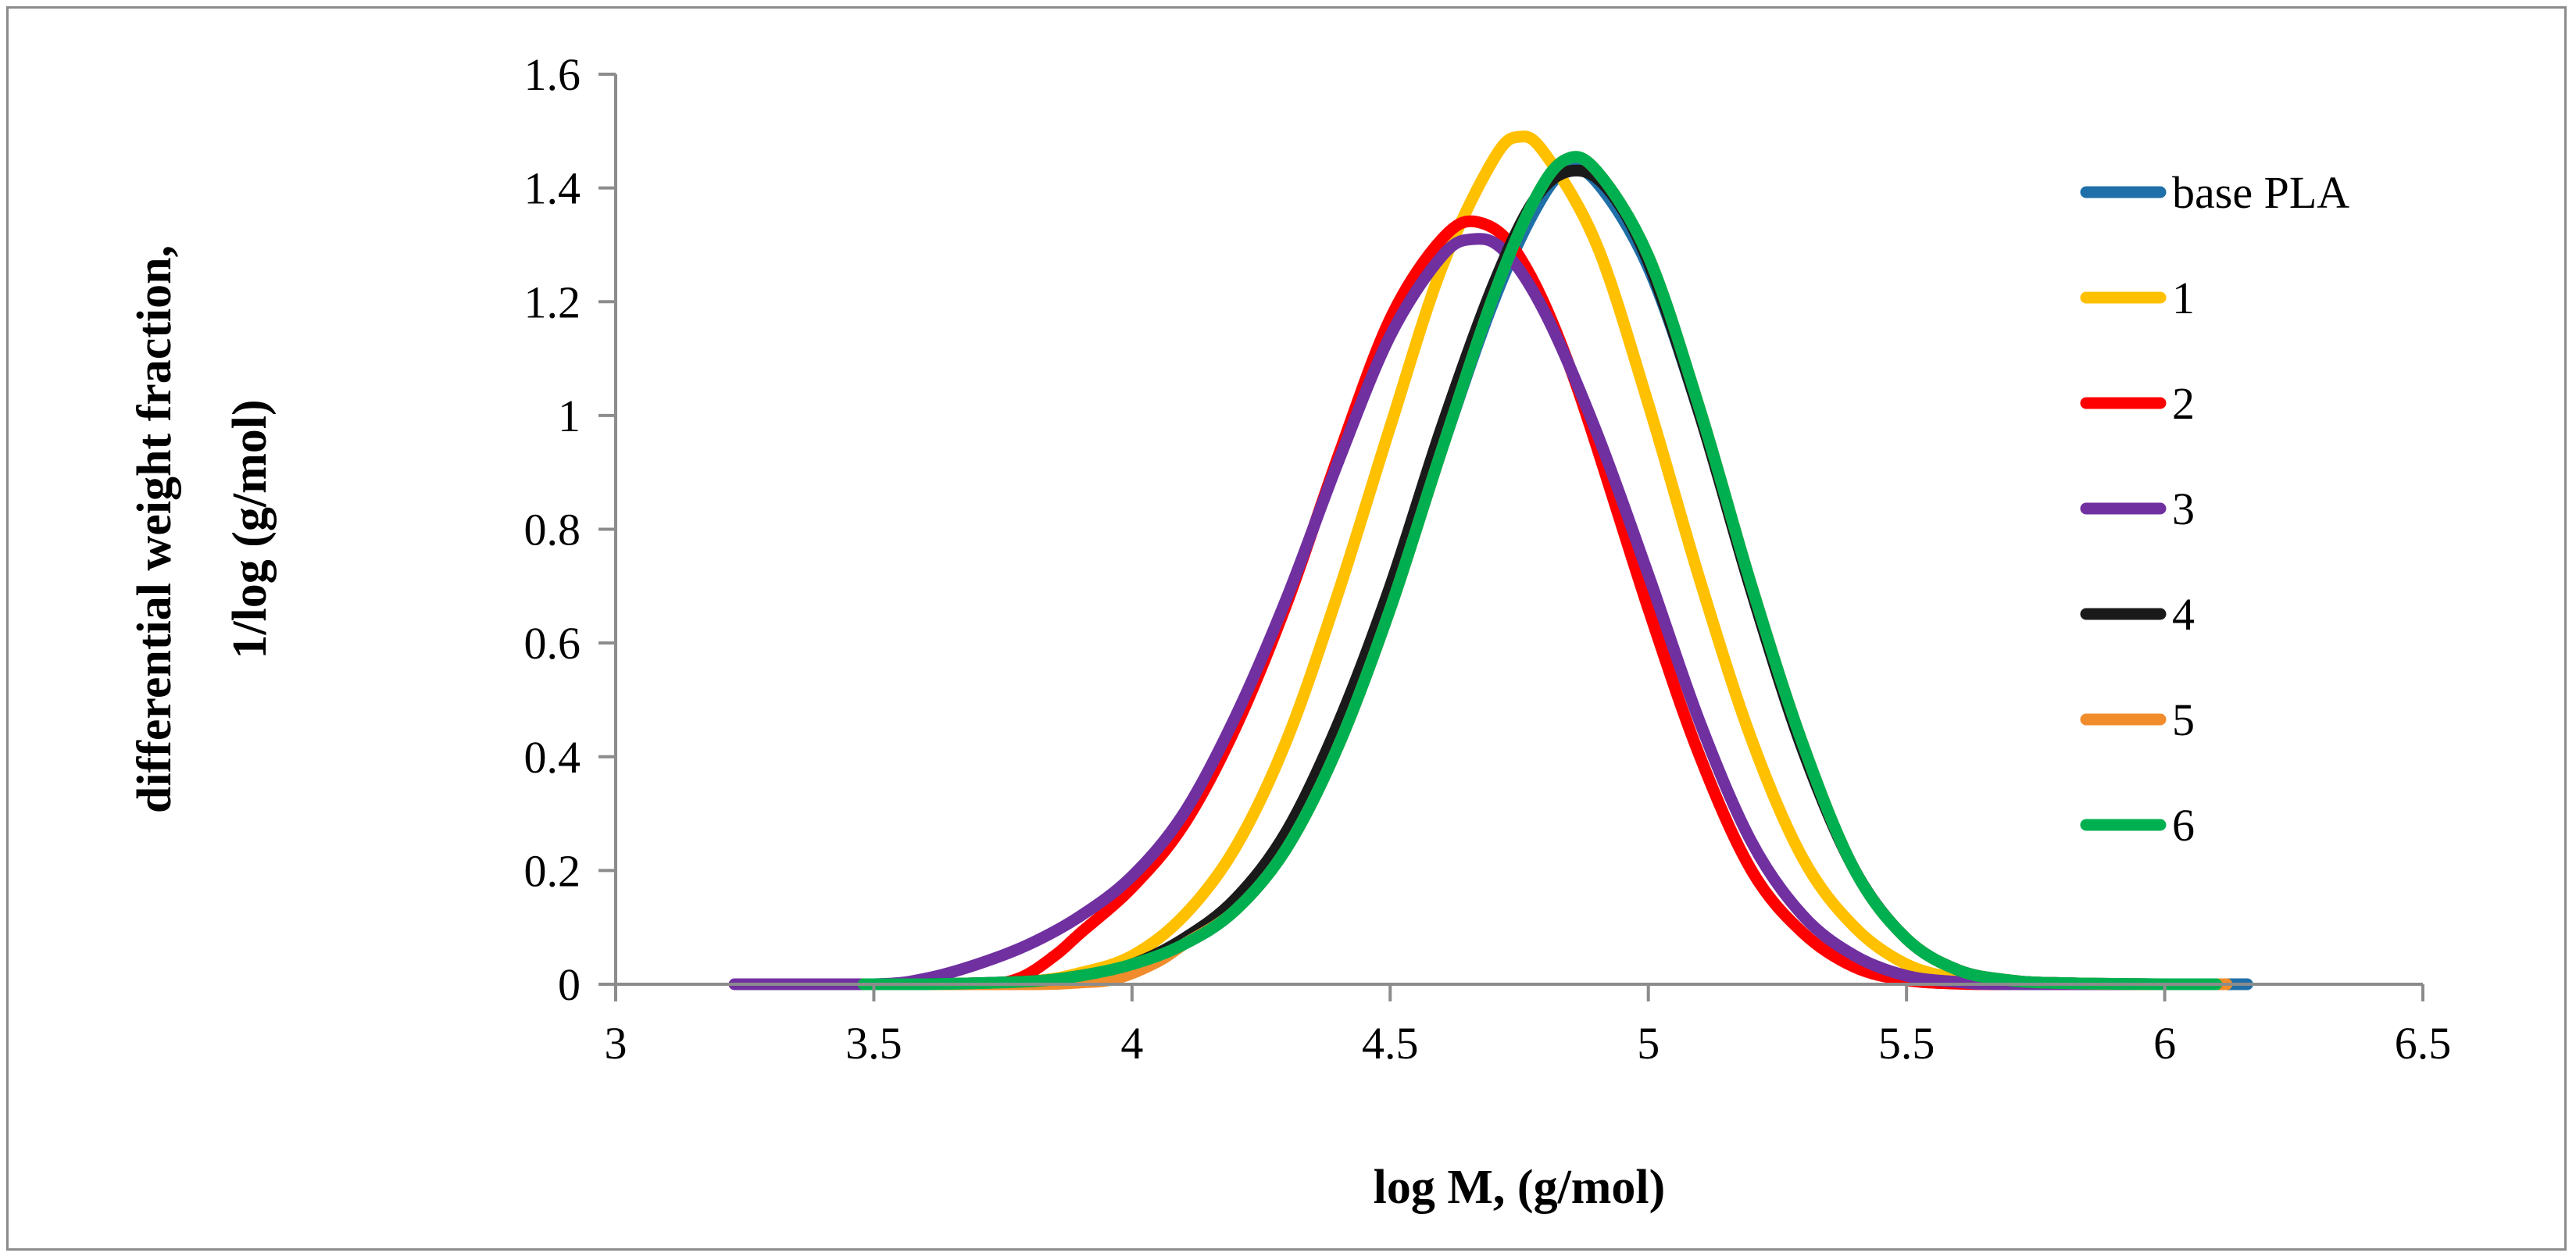 This screenshot has width=2576, height=1260. I want to click on y-tick-label: 0.2, so click(553, 870).